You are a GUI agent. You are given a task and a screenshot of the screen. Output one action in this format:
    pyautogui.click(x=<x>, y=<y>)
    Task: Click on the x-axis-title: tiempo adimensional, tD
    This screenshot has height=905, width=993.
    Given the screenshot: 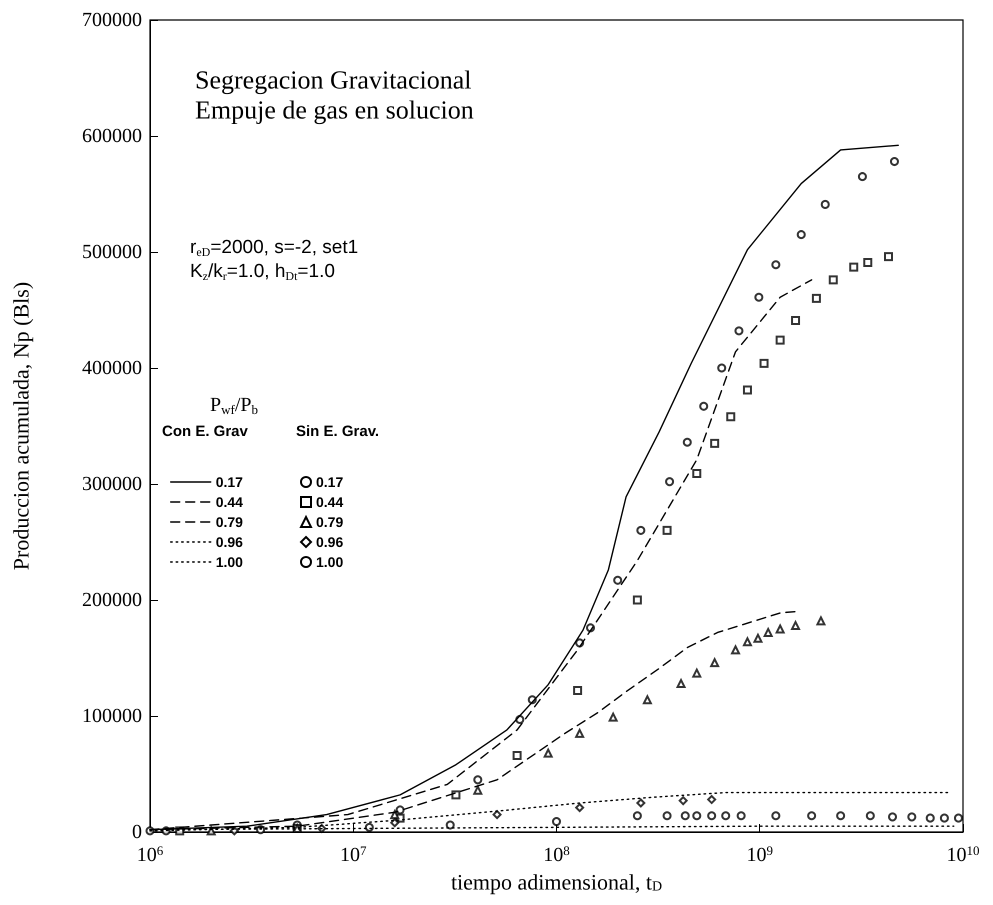 What is the action you would take?
    pyautogui.click(x=556, y=882)
    